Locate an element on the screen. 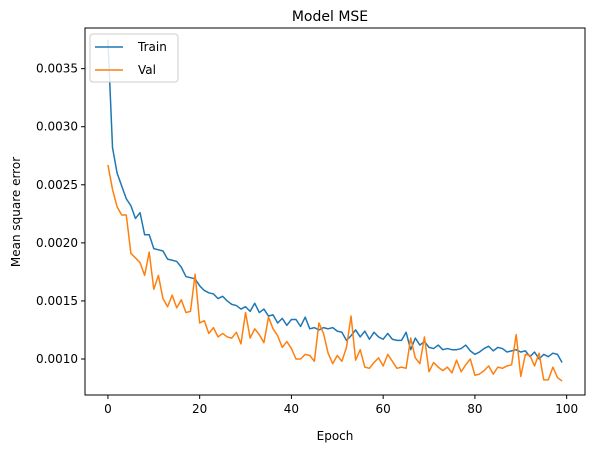 The width and height of the screenshot is (592, 450). x-tick-label: 20 is located at coordinates (199, 409).